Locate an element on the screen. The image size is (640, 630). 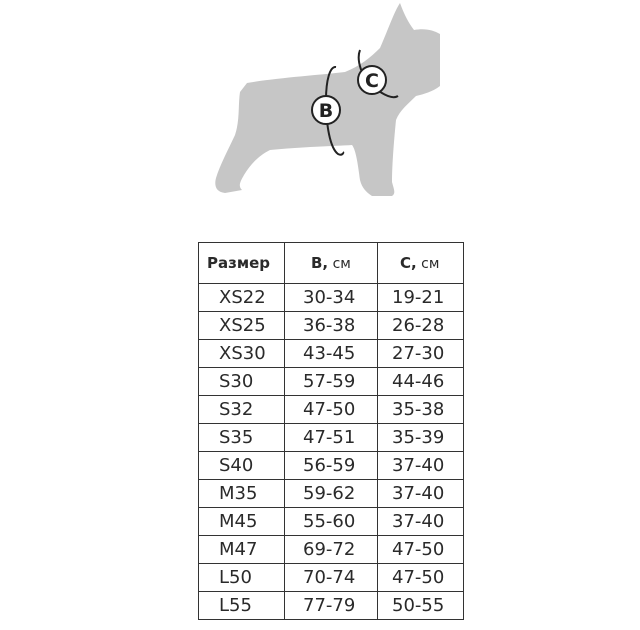
cell-size: M47 is located at coordinates (241, 549).